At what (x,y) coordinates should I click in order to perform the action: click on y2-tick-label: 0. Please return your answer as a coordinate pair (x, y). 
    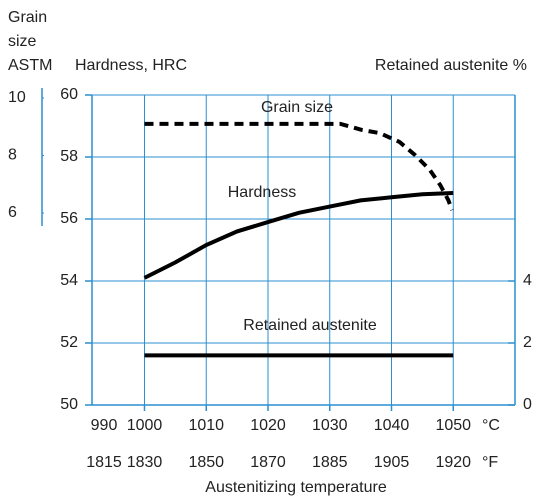
    Looking at the image, I should click on (527, 404).